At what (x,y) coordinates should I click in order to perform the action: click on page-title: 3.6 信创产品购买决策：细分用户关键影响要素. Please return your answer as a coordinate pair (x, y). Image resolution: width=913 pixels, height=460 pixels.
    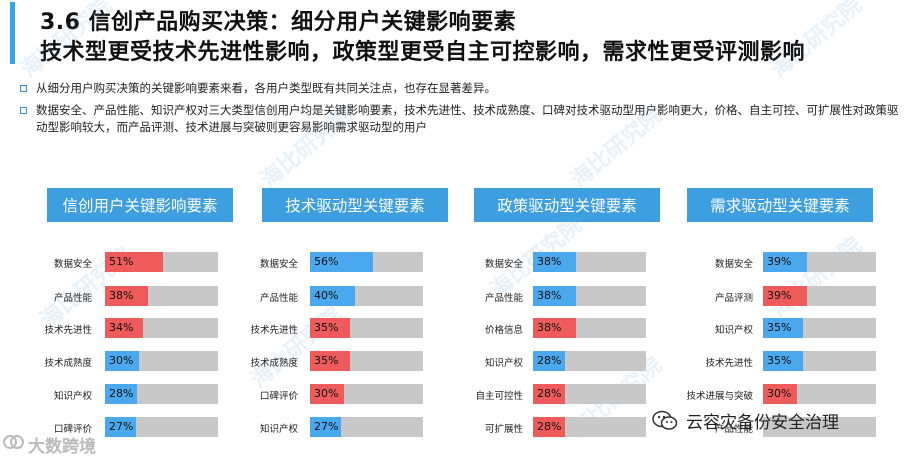
    Looking at the image, I should click on (278, 22).